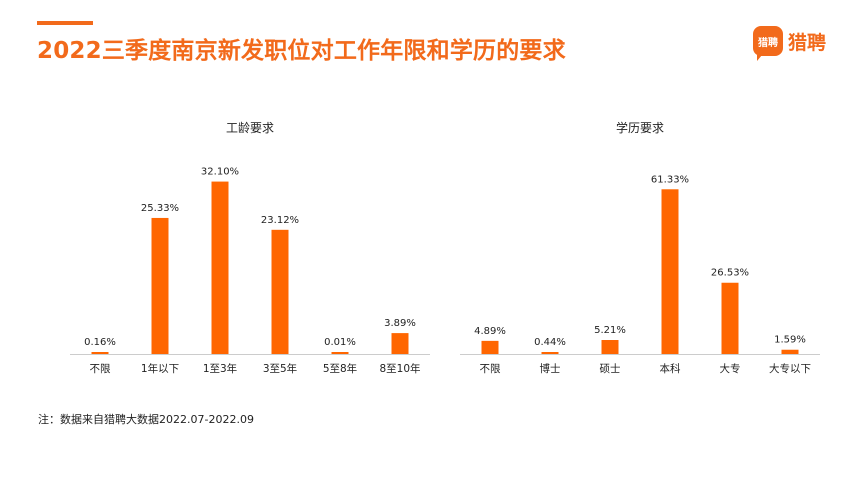  I want to click on x-tick-label: 大专, so click(730, 368).